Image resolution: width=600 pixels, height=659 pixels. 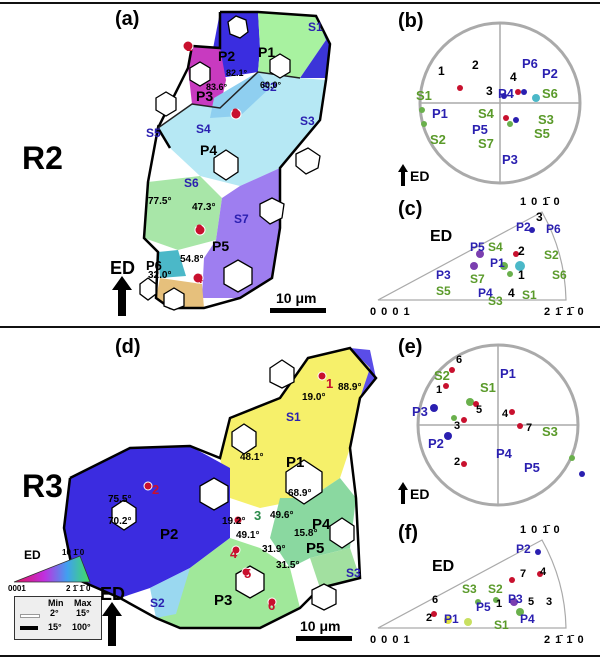 What do you see at coordinates (315, 548) in the screenshot?
I see `d-grain-p5: P5` at bounding box center [315, 548].